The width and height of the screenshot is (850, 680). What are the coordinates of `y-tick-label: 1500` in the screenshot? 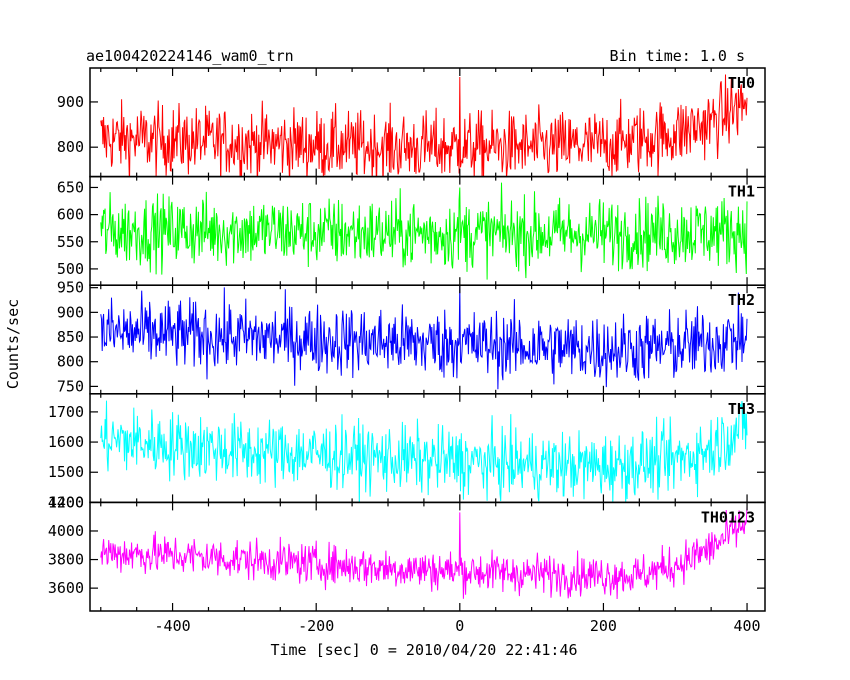 It's located at (66, 472).